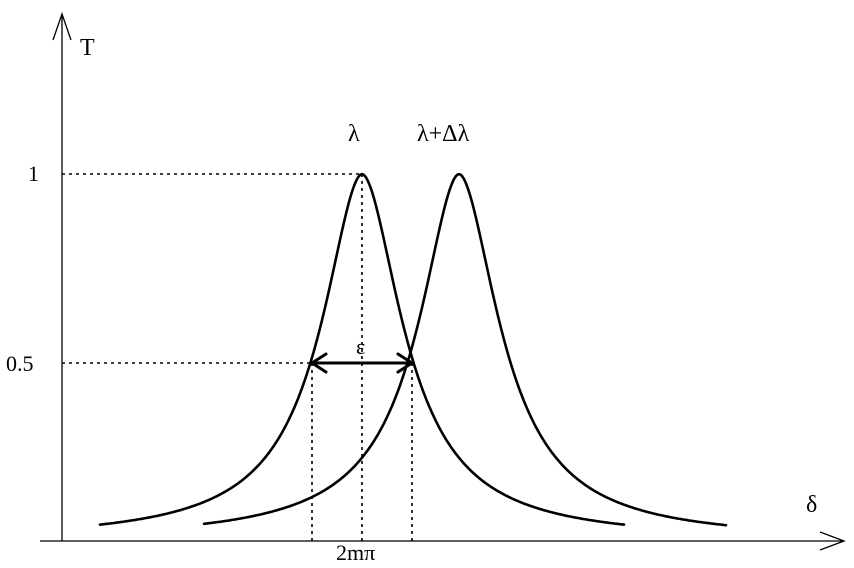 The image size is (854, 568). I want to click on width-label: ε, so click(360, 346).